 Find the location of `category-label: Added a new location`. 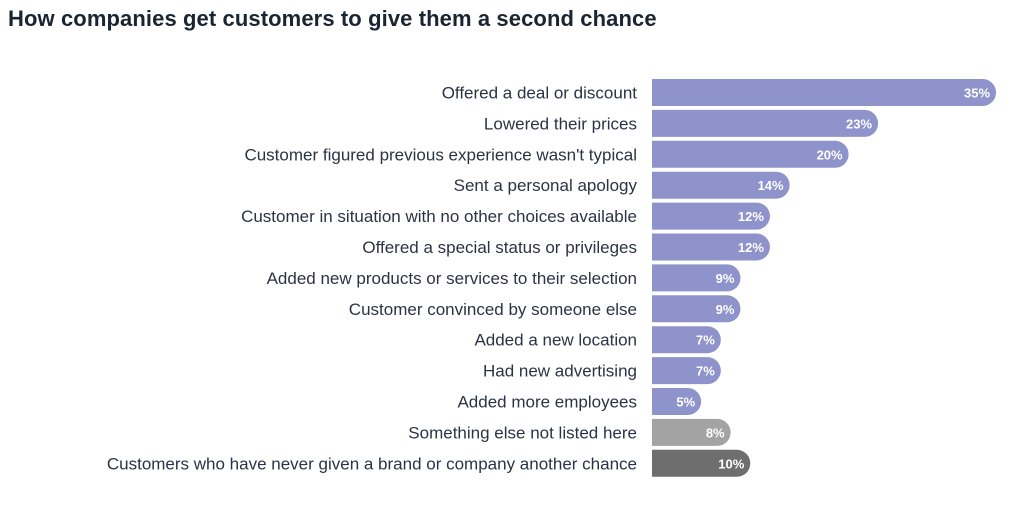

category-label: Added a new location is located at coordinates (555, 340).